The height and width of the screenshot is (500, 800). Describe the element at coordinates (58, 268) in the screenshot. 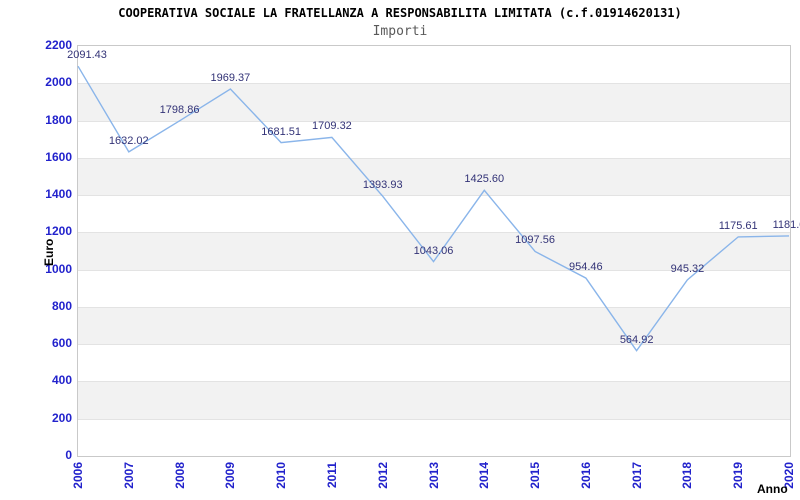

I see `y-tick-label: 1000` at that location.